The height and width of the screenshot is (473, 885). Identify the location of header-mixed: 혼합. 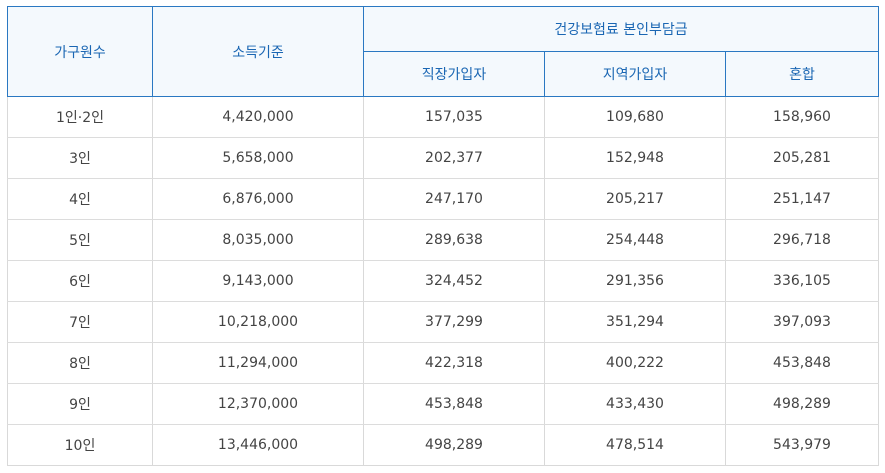
(802, 74).